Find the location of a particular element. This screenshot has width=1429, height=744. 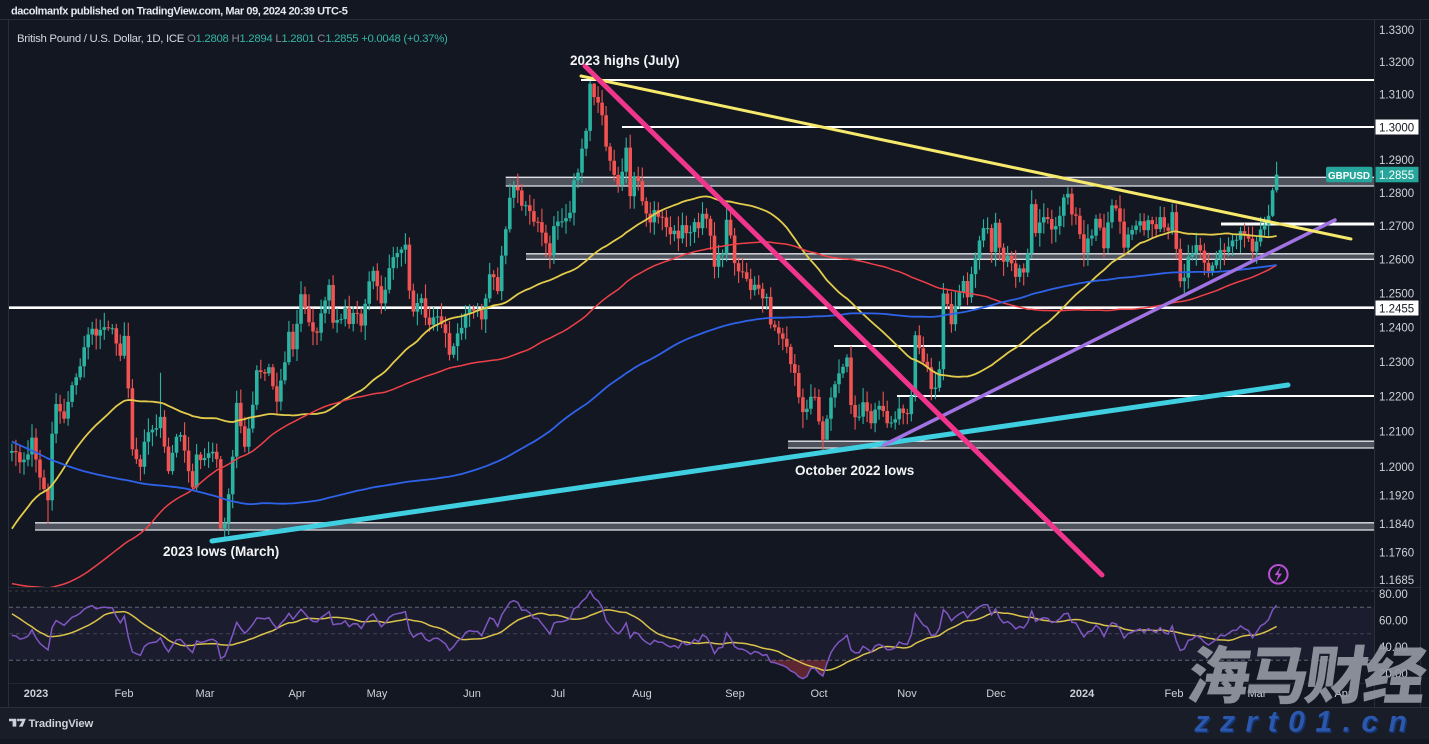

svg-text: 1.1685 is located at coordinates (1396, 581).